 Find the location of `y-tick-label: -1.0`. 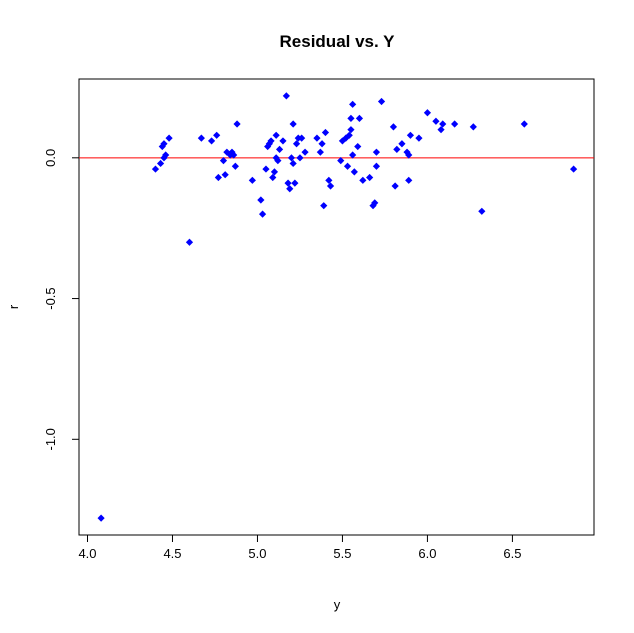

y-tick-label: -1.0 is located at coordinates (50, 439).